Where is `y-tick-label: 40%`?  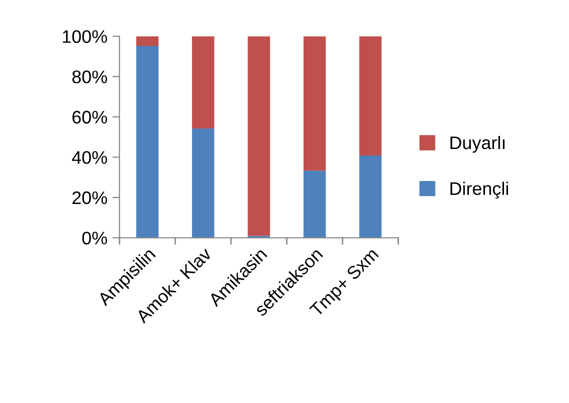 y-tick-label: 40% is located at coordinates (90, 157).